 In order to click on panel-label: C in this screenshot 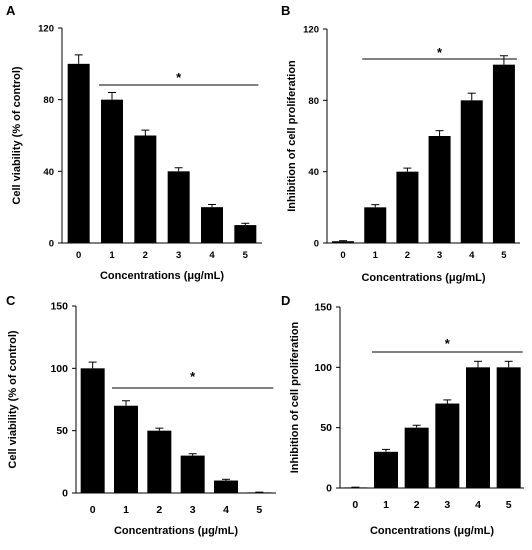, I will do `click(11, 300)`.